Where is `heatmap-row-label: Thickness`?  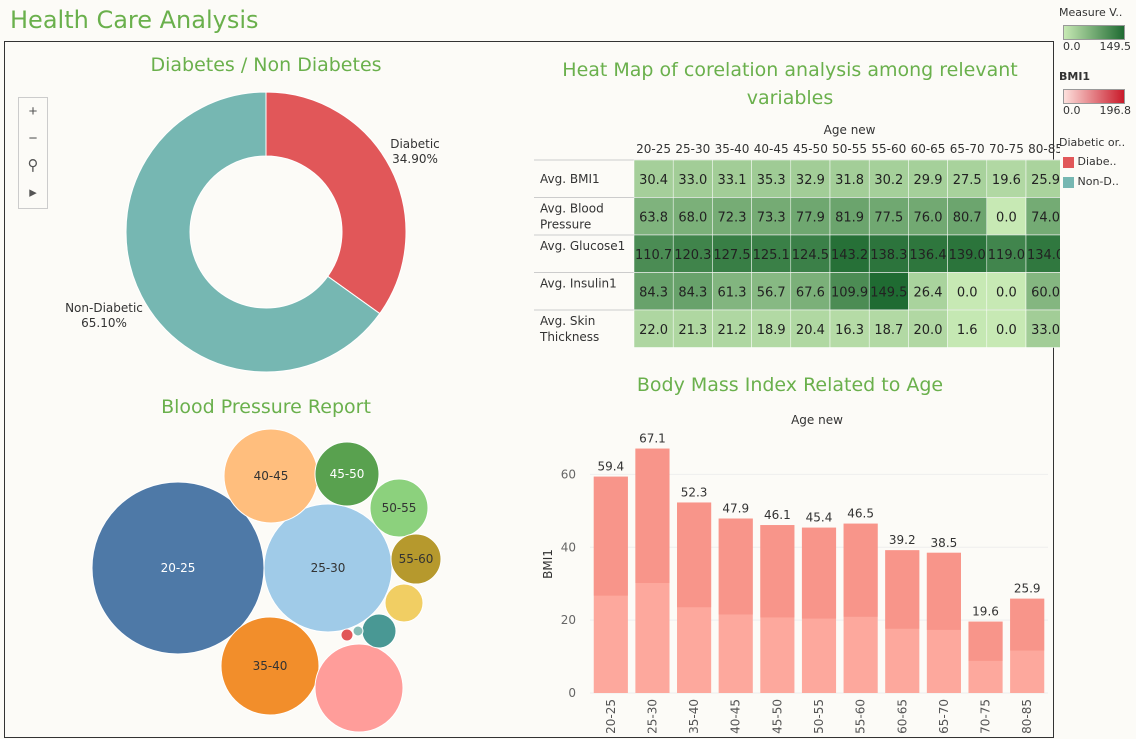
heatmap-row-label: Thickness is located at coordinates (569, 337).